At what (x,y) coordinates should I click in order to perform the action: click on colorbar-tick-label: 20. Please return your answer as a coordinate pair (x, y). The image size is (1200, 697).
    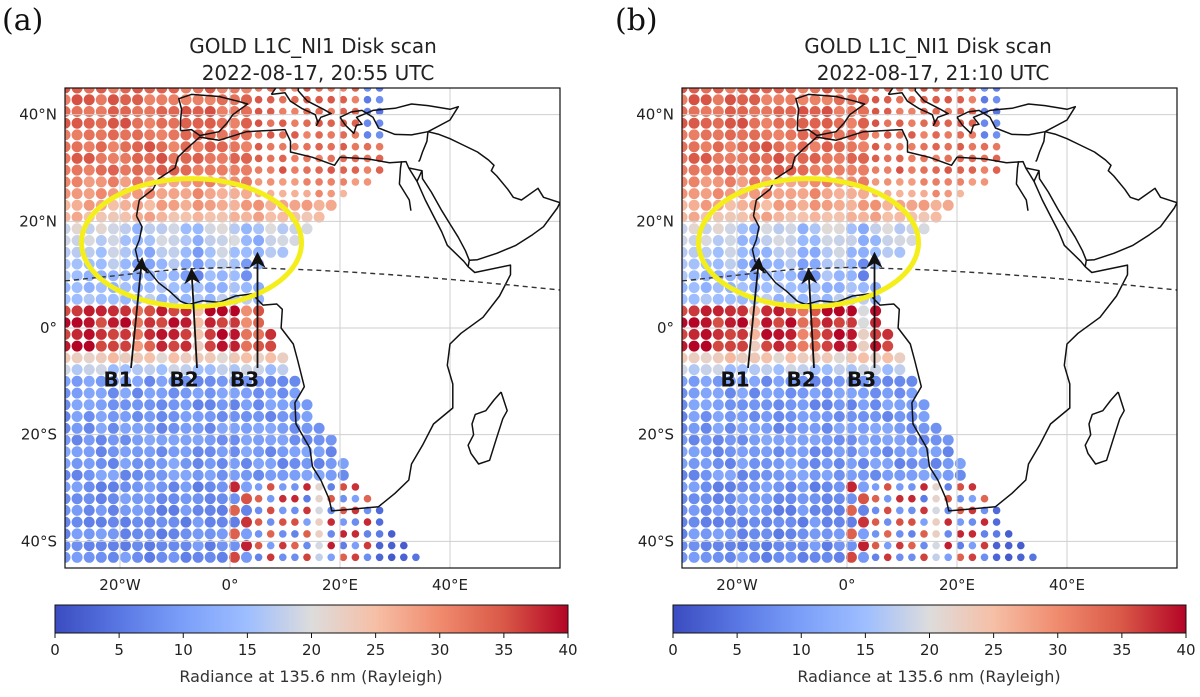
    Looking at the image, I should click on (311, 650).